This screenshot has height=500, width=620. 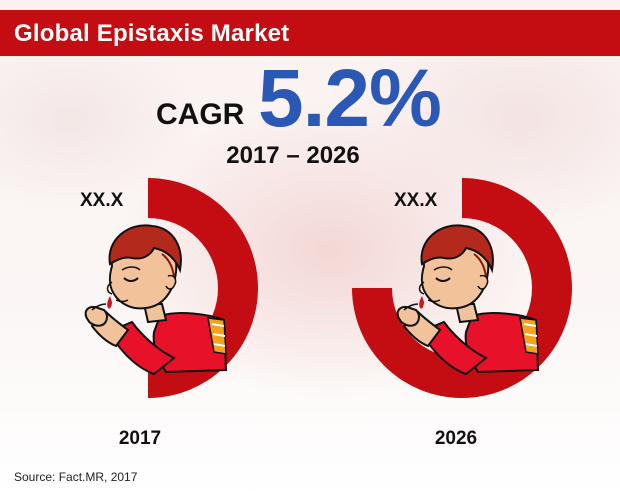 I want to click on forecast-period: 2017 – 2026, so click(x=293, y=155).